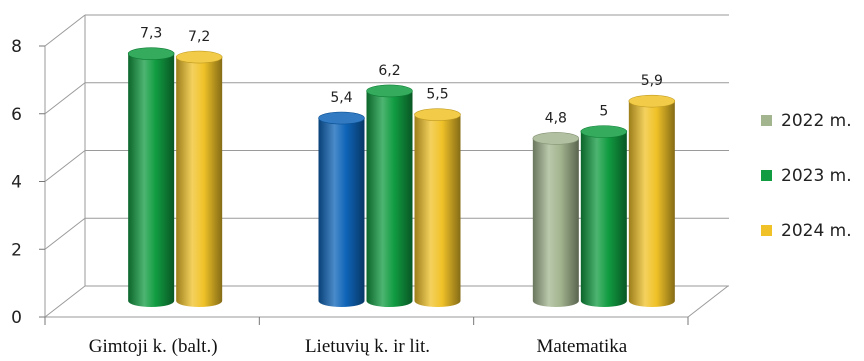  Describe the element at coordinates (16, 318) in the screenshot. I see `y-tick-label: 0` at that location.